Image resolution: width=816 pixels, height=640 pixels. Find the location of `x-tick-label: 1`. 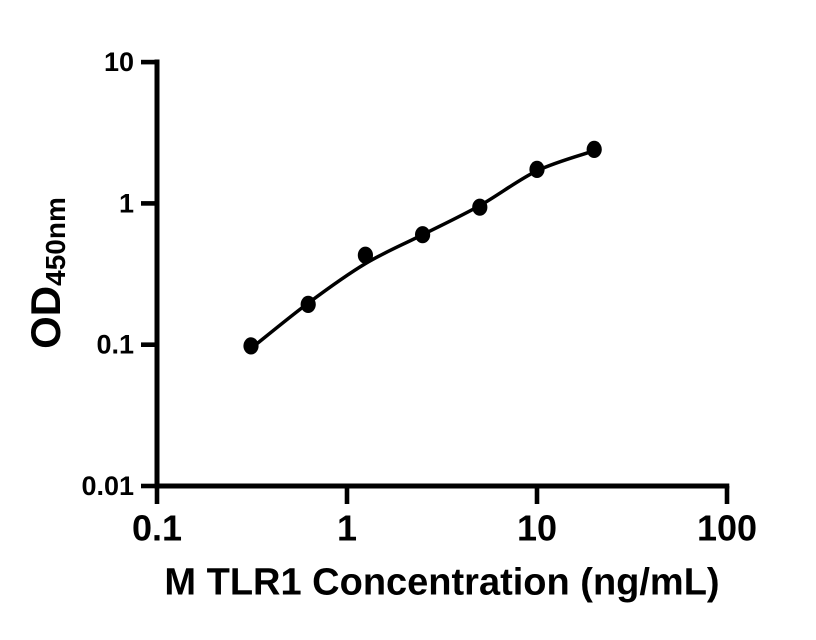

x-tick-label: 1 is located at coordinates (347, 528).